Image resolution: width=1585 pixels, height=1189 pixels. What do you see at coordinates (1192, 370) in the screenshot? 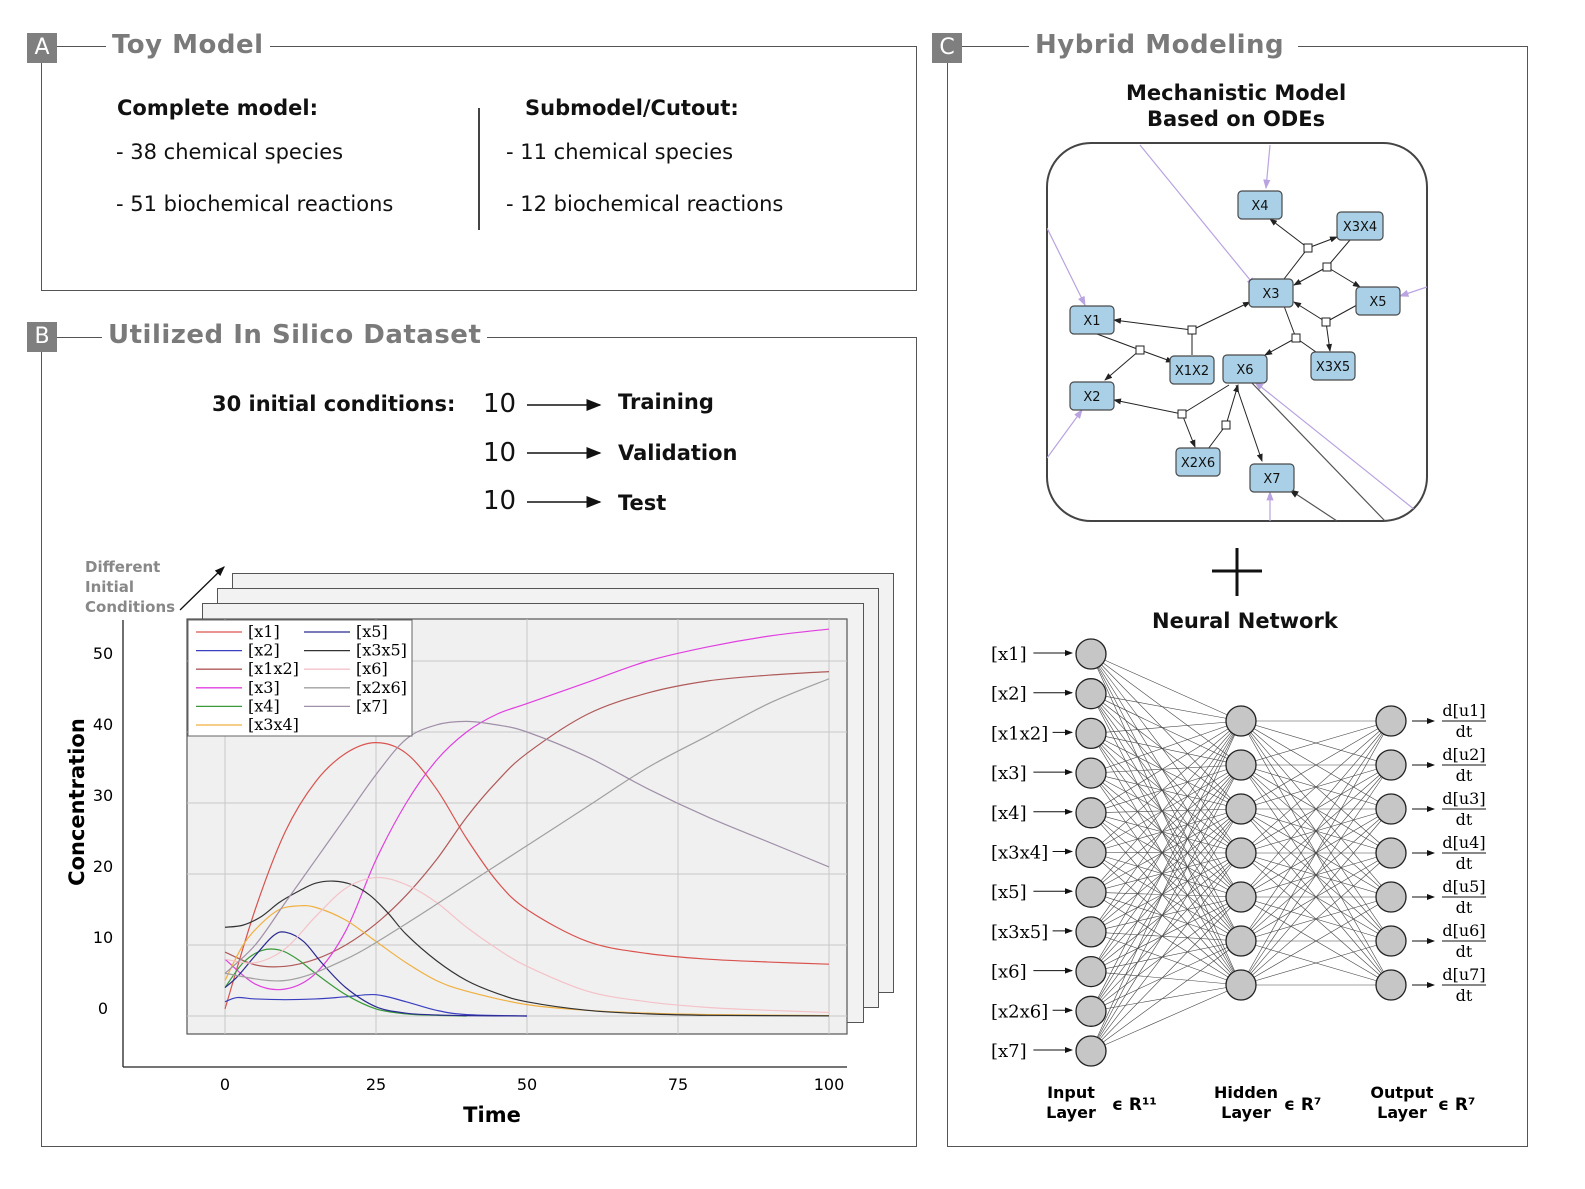
I see `species-node-x1x2` at bounding box center [1192, 370].